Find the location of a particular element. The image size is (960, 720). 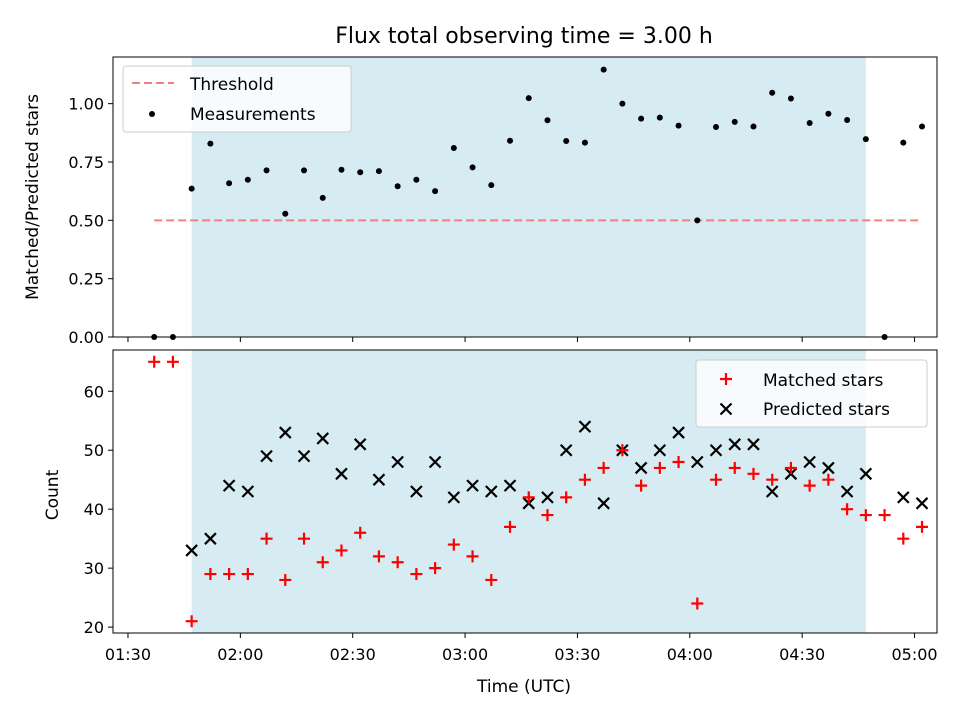

y-tick-label: 50 is located at coordinates (94, 450).